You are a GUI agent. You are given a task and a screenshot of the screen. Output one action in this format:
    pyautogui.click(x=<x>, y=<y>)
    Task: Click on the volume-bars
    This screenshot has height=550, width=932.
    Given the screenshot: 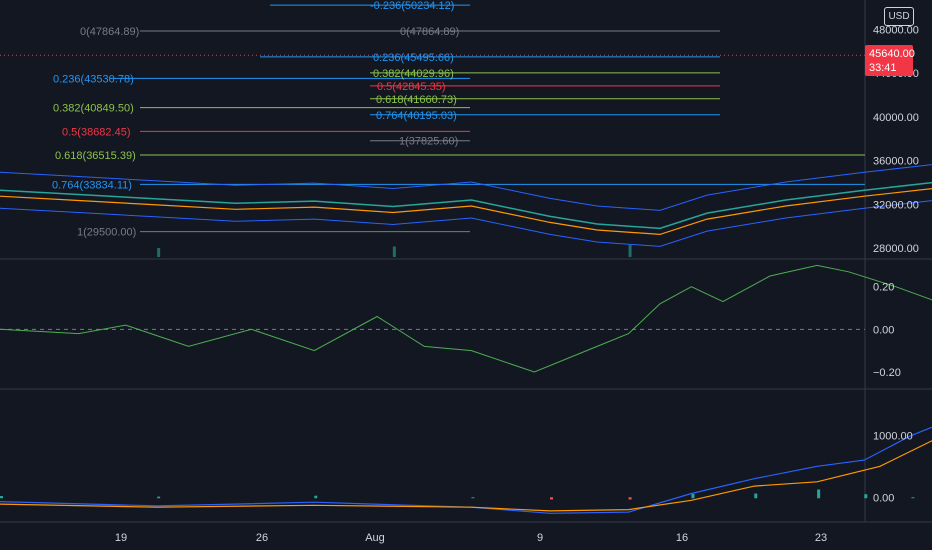 What is the action you would take?
    pyautogui.click(x=394, y=251)
    